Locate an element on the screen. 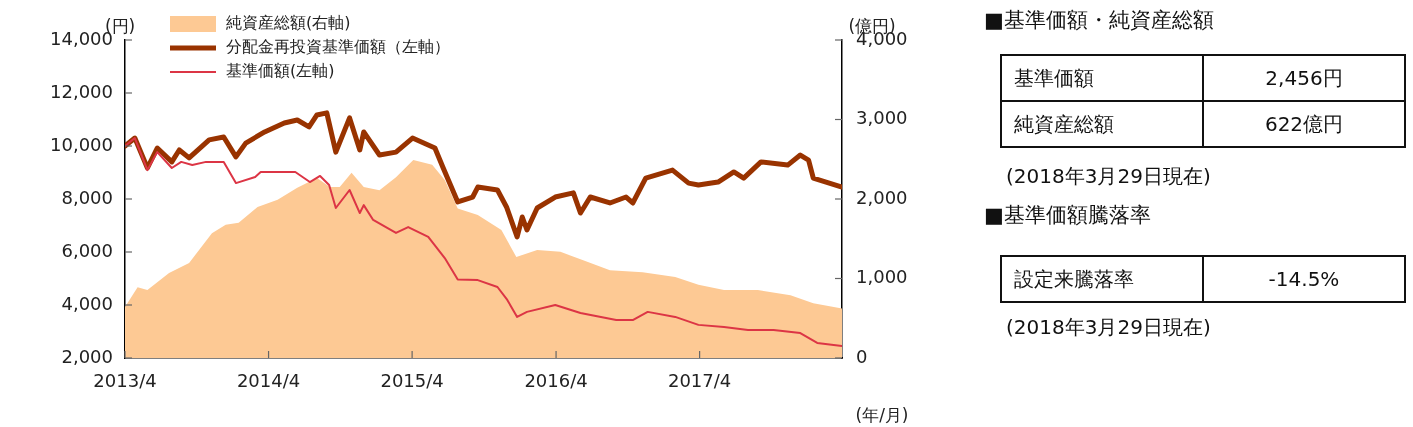 This screenshot has width=1413, height=427. y2-tick-label: 0 is located at coordinates (862, 356).